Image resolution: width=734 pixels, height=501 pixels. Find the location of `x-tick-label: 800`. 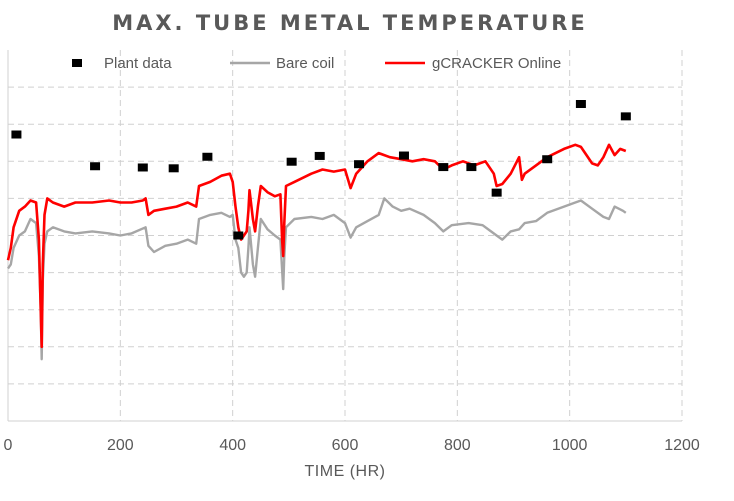

x-tick-label: 800 is located at coordinates (457, 445).